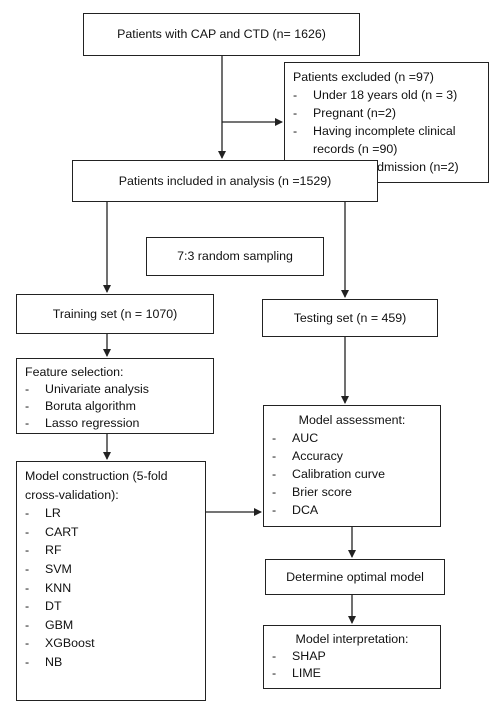 This screenshot has width=502, height=711. Describe the element at coordinates (74, 372) in the screenshot. I see `feature-selection-title: Feature selection:` at that location.